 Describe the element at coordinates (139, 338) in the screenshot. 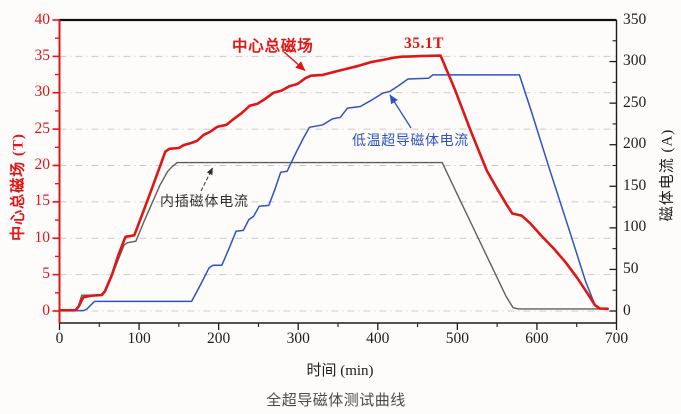

I see `x-tick-label: 100` at that location.